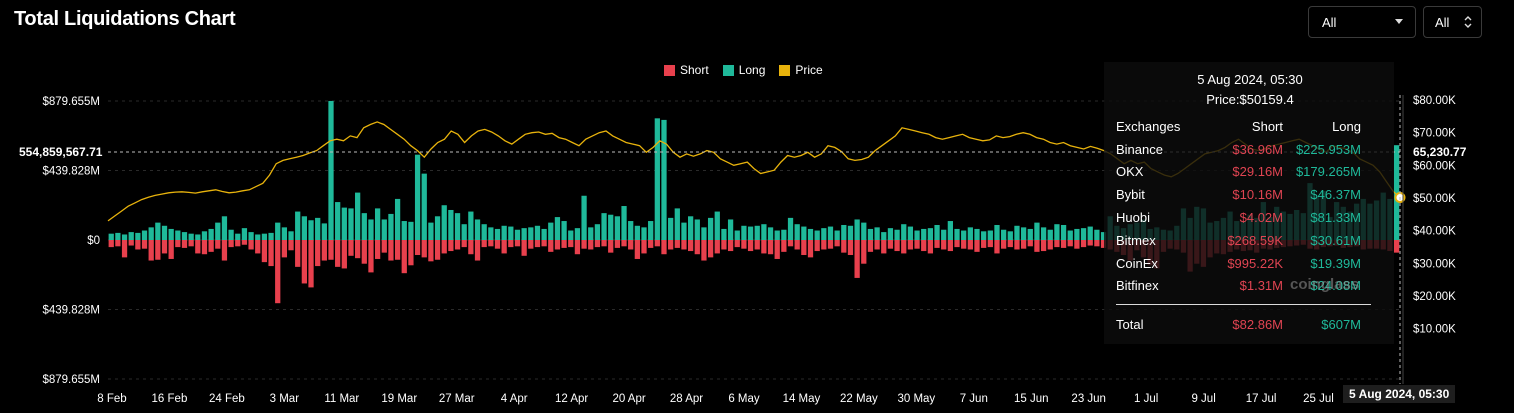 The width and height of the screenshot is (1514, 413). Describe the element at coordinates (1328, 172) in the screenshot. I see `row-long: $179.265M` at that location.